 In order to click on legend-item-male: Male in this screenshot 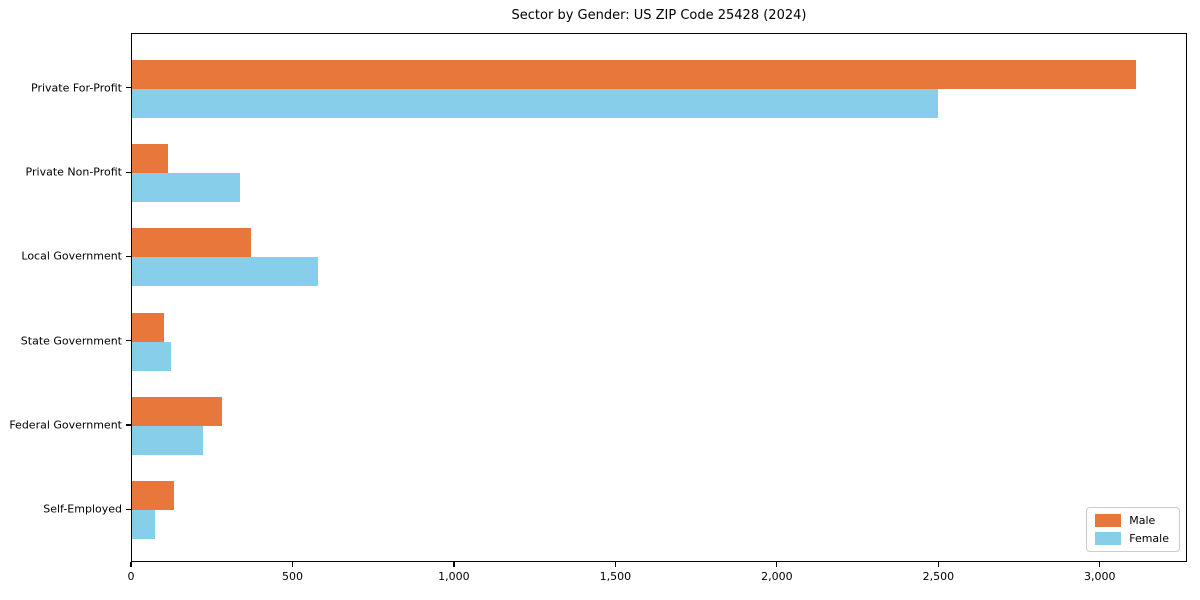, I will do `click(1132, 520)`.